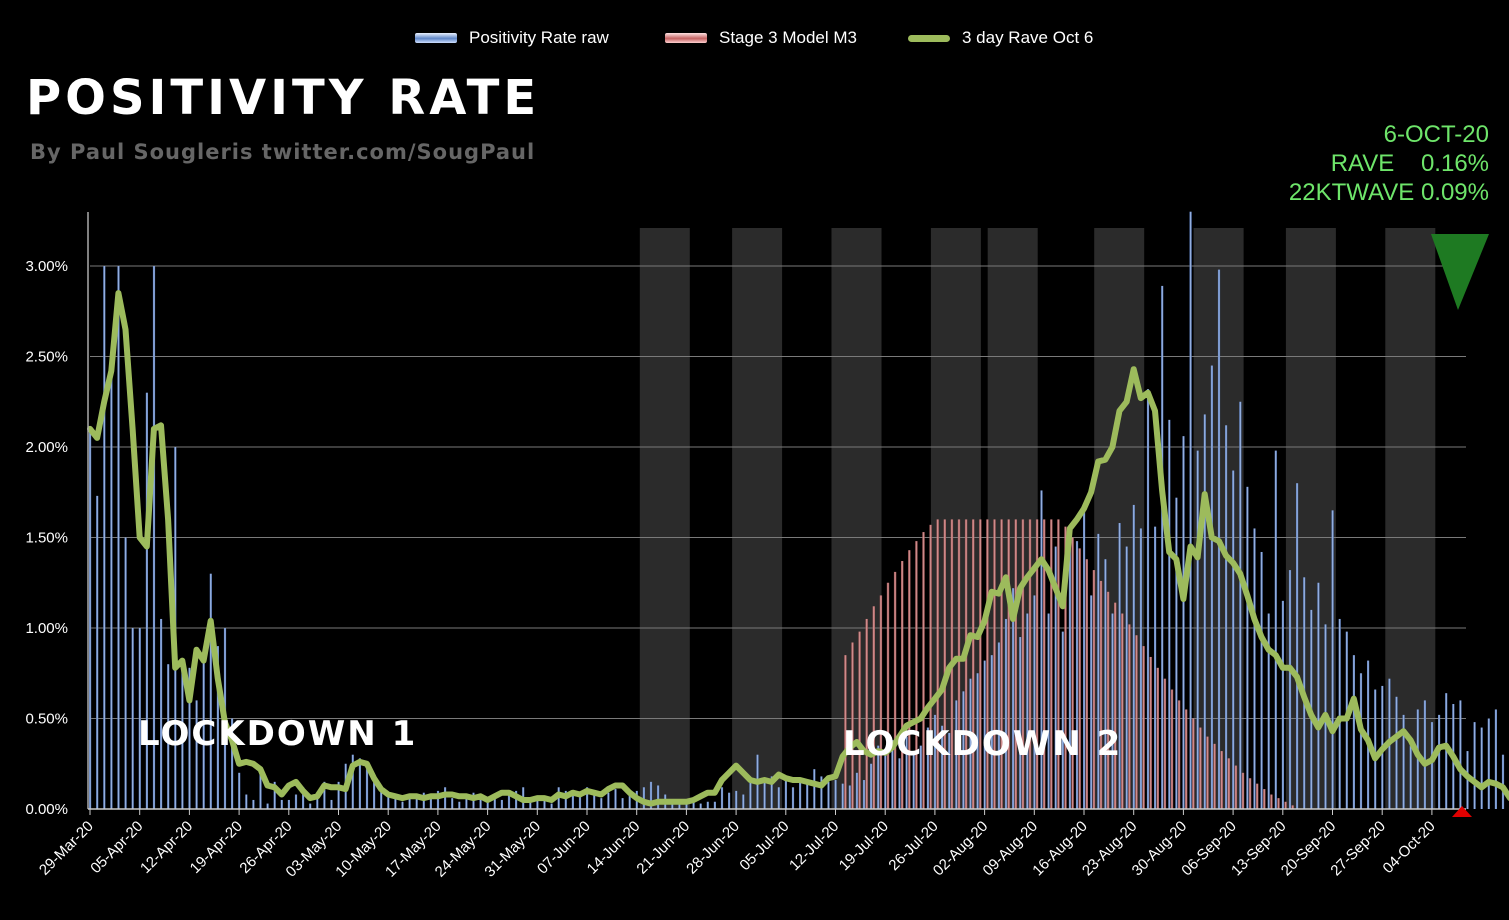 The image size is (1509, 920). I want to click on y-tick-label: 1.50%, so click(46, 538).